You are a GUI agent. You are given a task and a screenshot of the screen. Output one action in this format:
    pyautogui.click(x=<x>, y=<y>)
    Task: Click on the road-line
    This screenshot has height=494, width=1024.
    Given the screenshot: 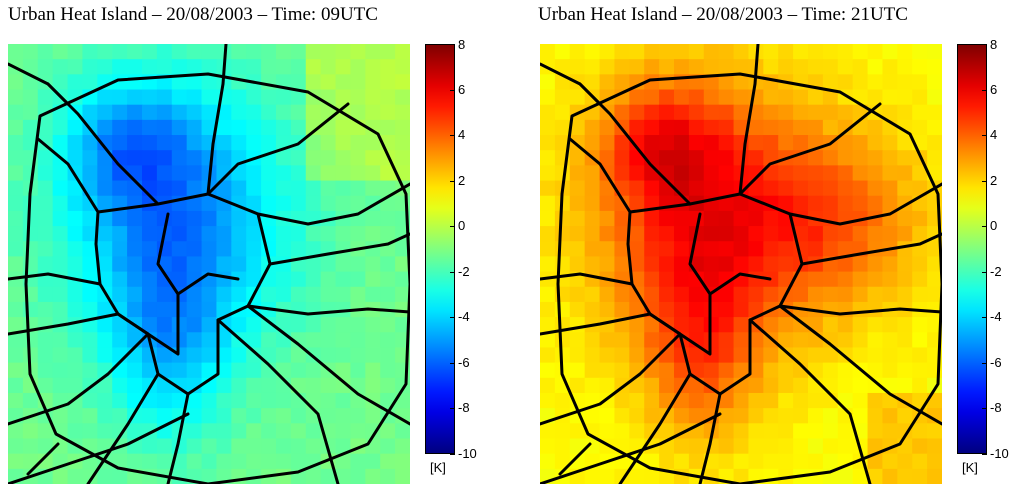 What is the action you would take?
    pyautogui.click(x=39, y=84)
    